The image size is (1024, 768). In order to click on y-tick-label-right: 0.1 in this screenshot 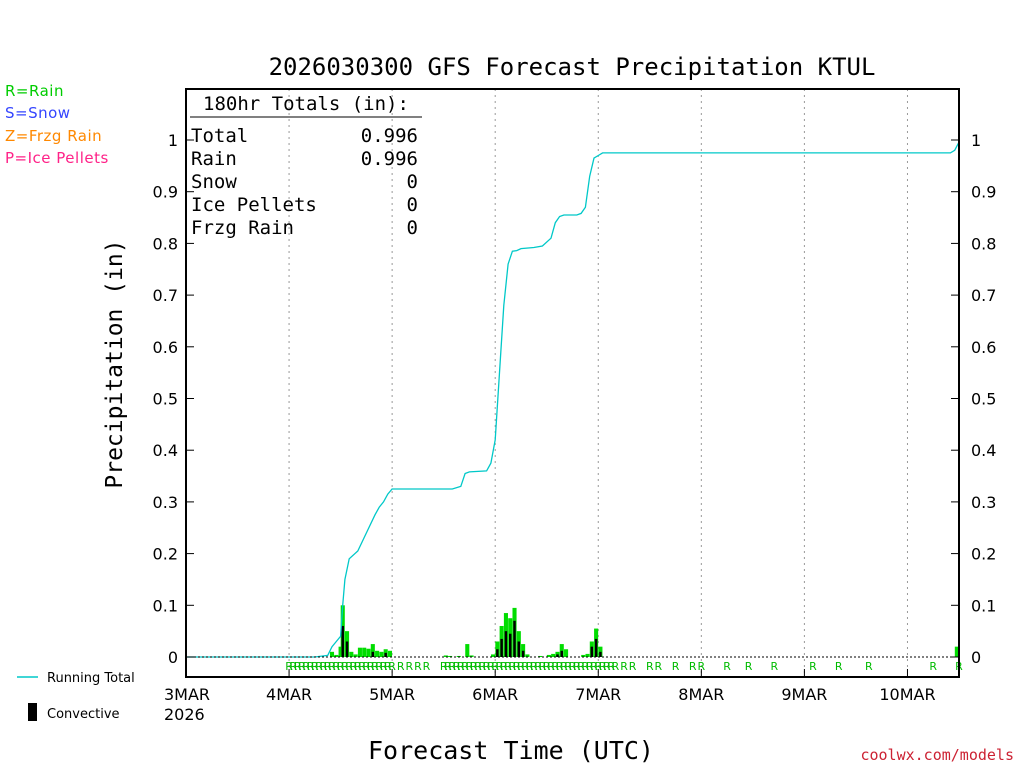, I will do `click(983, 605)`.